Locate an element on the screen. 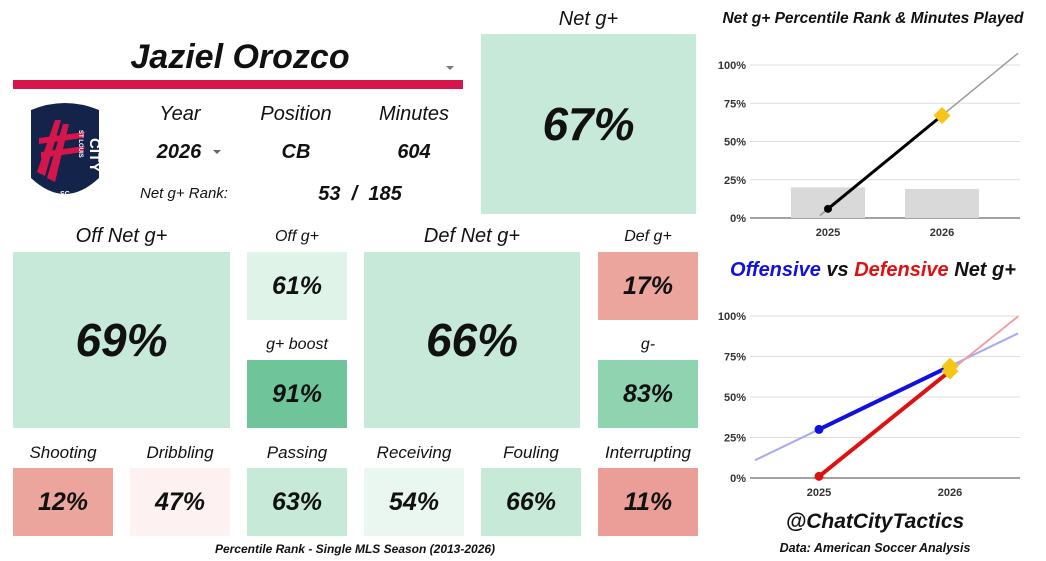 The width and height of the screenshot is (1046, 561). minutes-label: Minutes is located at coordinates (414, 114).